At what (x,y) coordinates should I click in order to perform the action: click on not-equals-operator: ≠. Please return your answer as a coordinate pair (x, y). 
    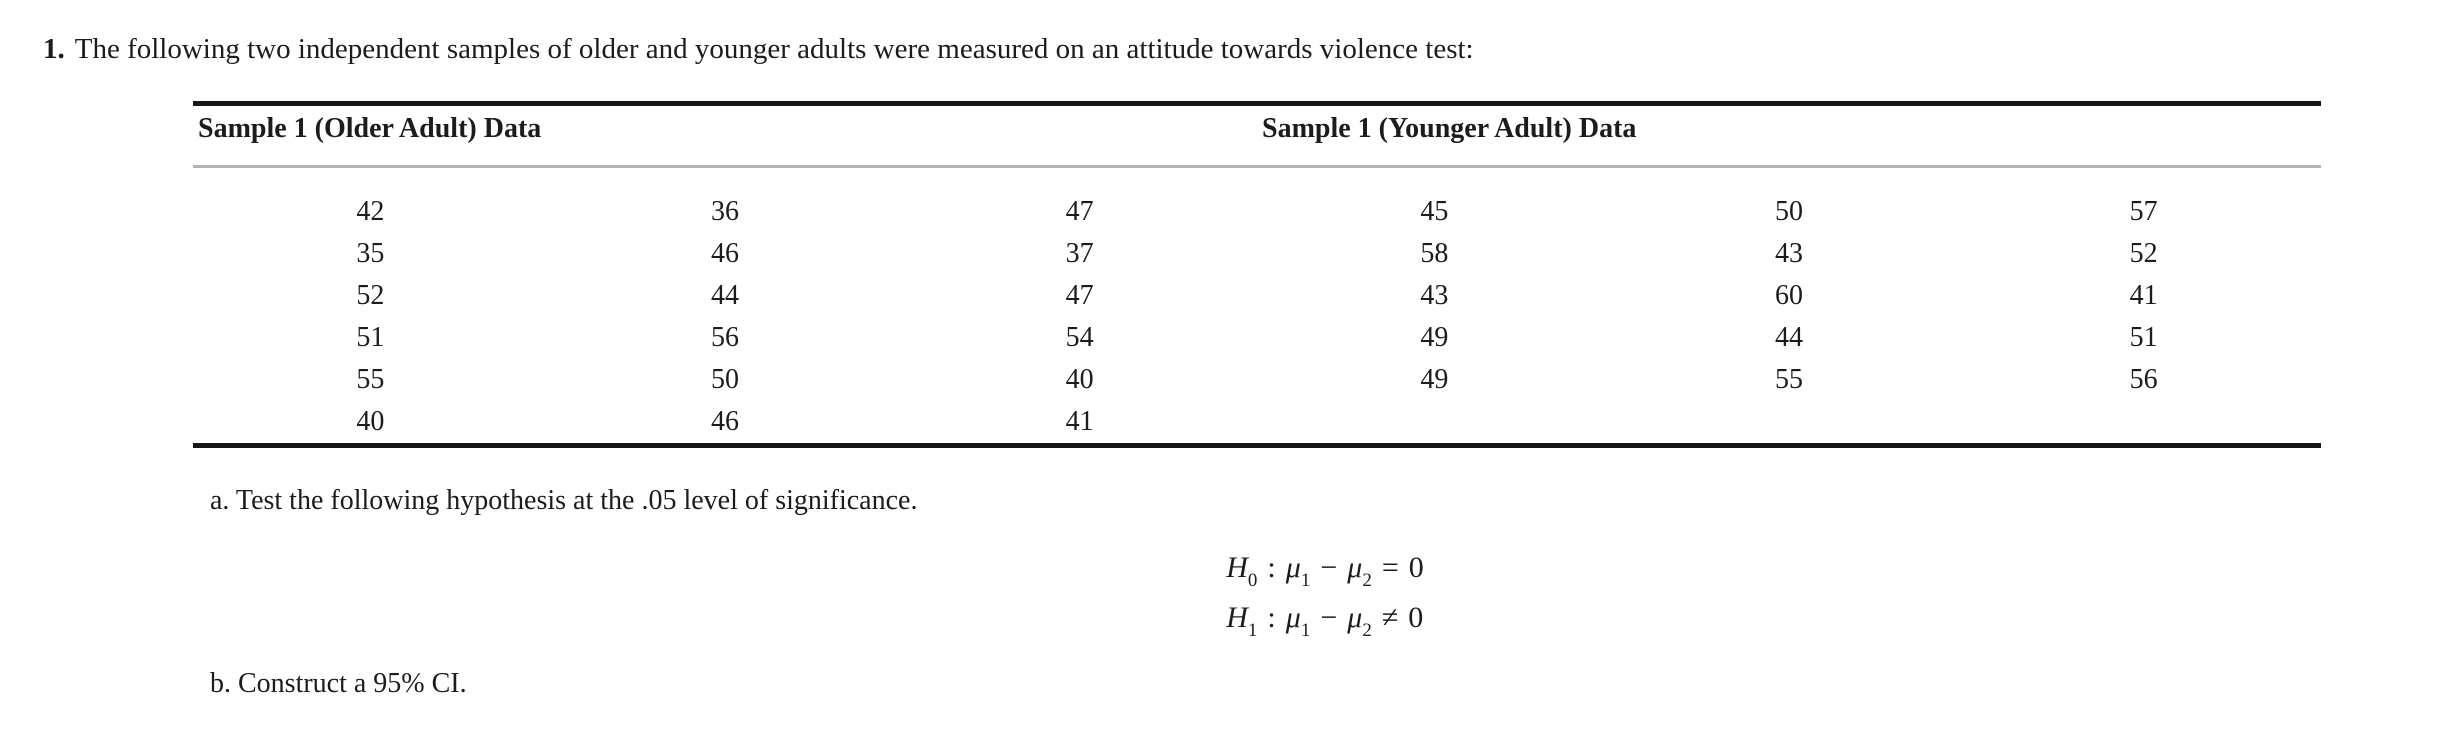
    Looking at the image, I should click on (1390, 617).